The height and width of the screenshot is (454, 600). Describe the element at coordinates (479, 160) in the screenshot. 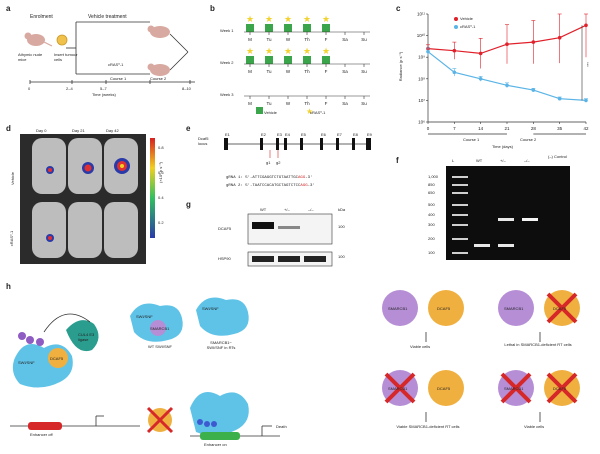

I see `f-lane-wt: WT` at that location.